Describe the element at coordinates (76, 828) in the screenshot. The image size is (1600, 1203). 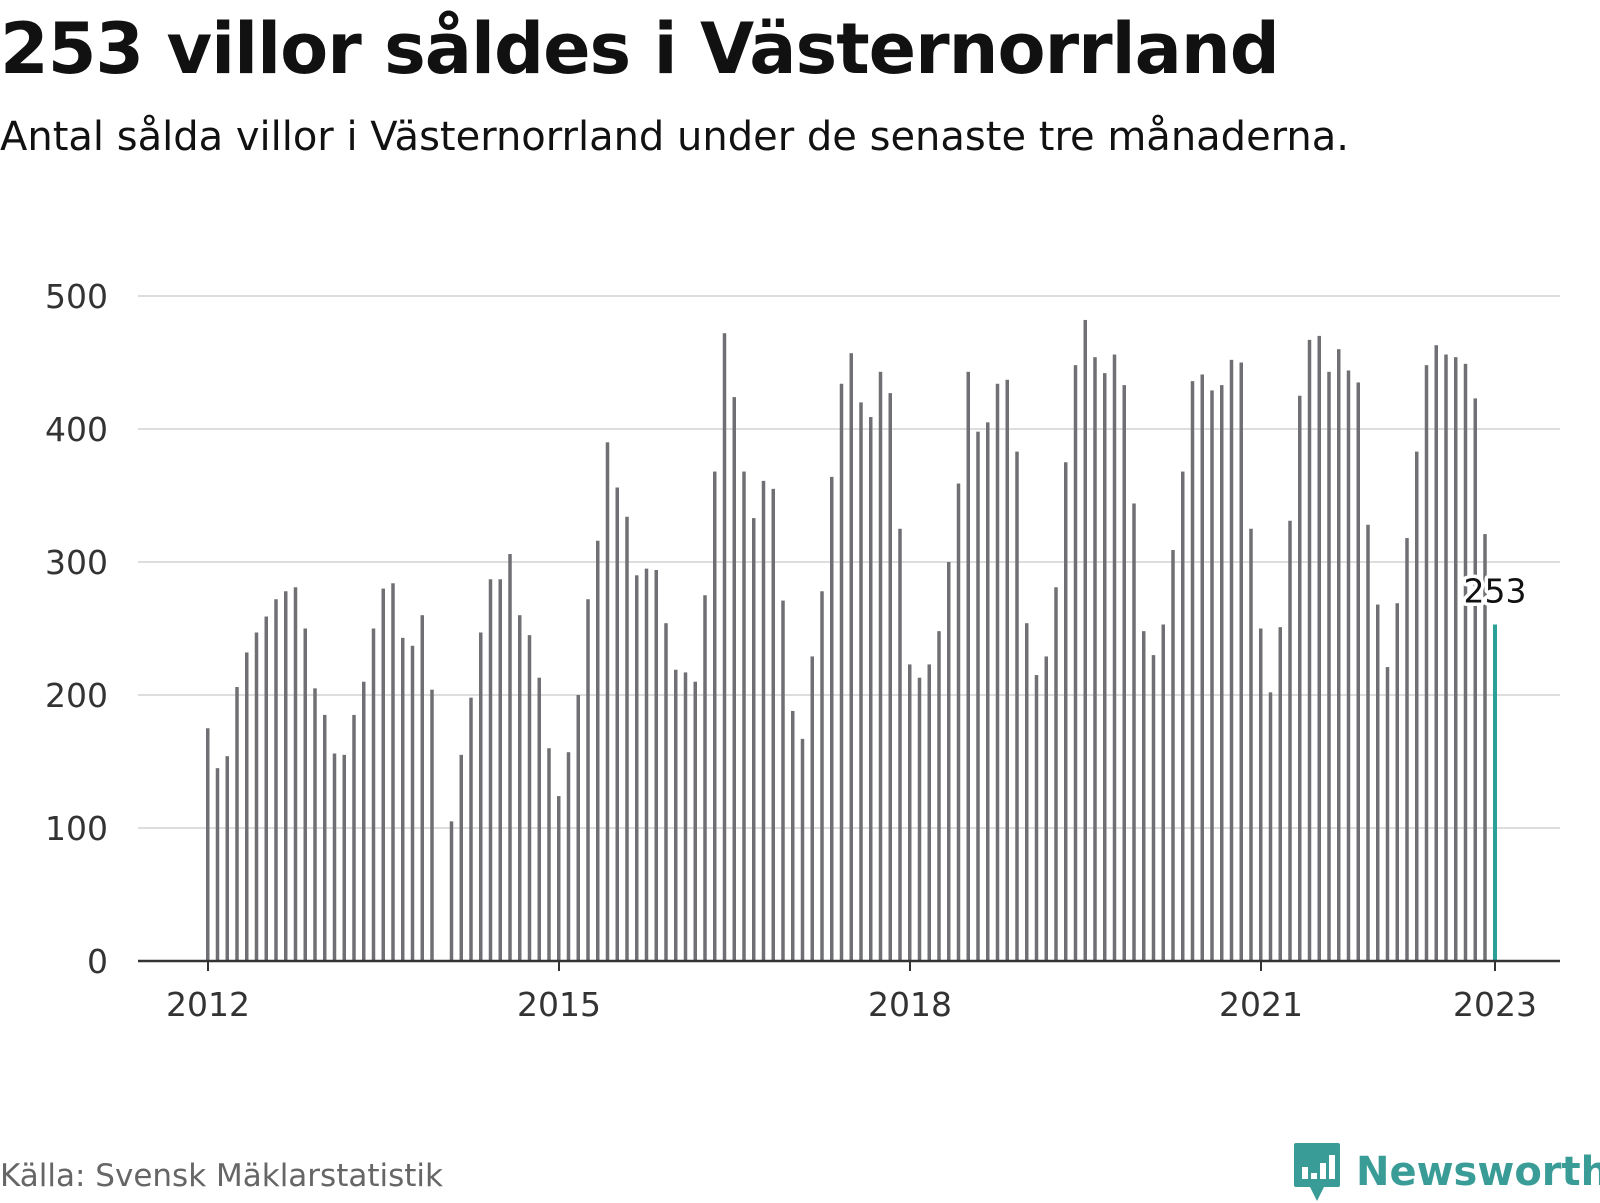
I see `y-tick-label-100: 100` at that location.